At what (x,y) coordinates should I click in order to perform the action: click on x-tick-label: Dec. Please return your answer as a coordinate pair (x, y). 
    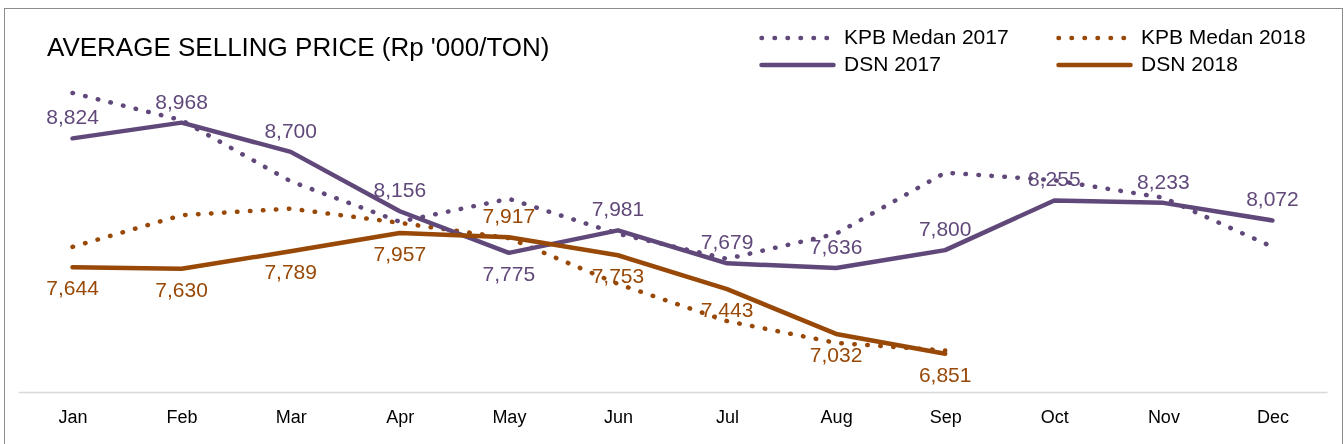
    Looking at the image, I should click on (1272, 416).